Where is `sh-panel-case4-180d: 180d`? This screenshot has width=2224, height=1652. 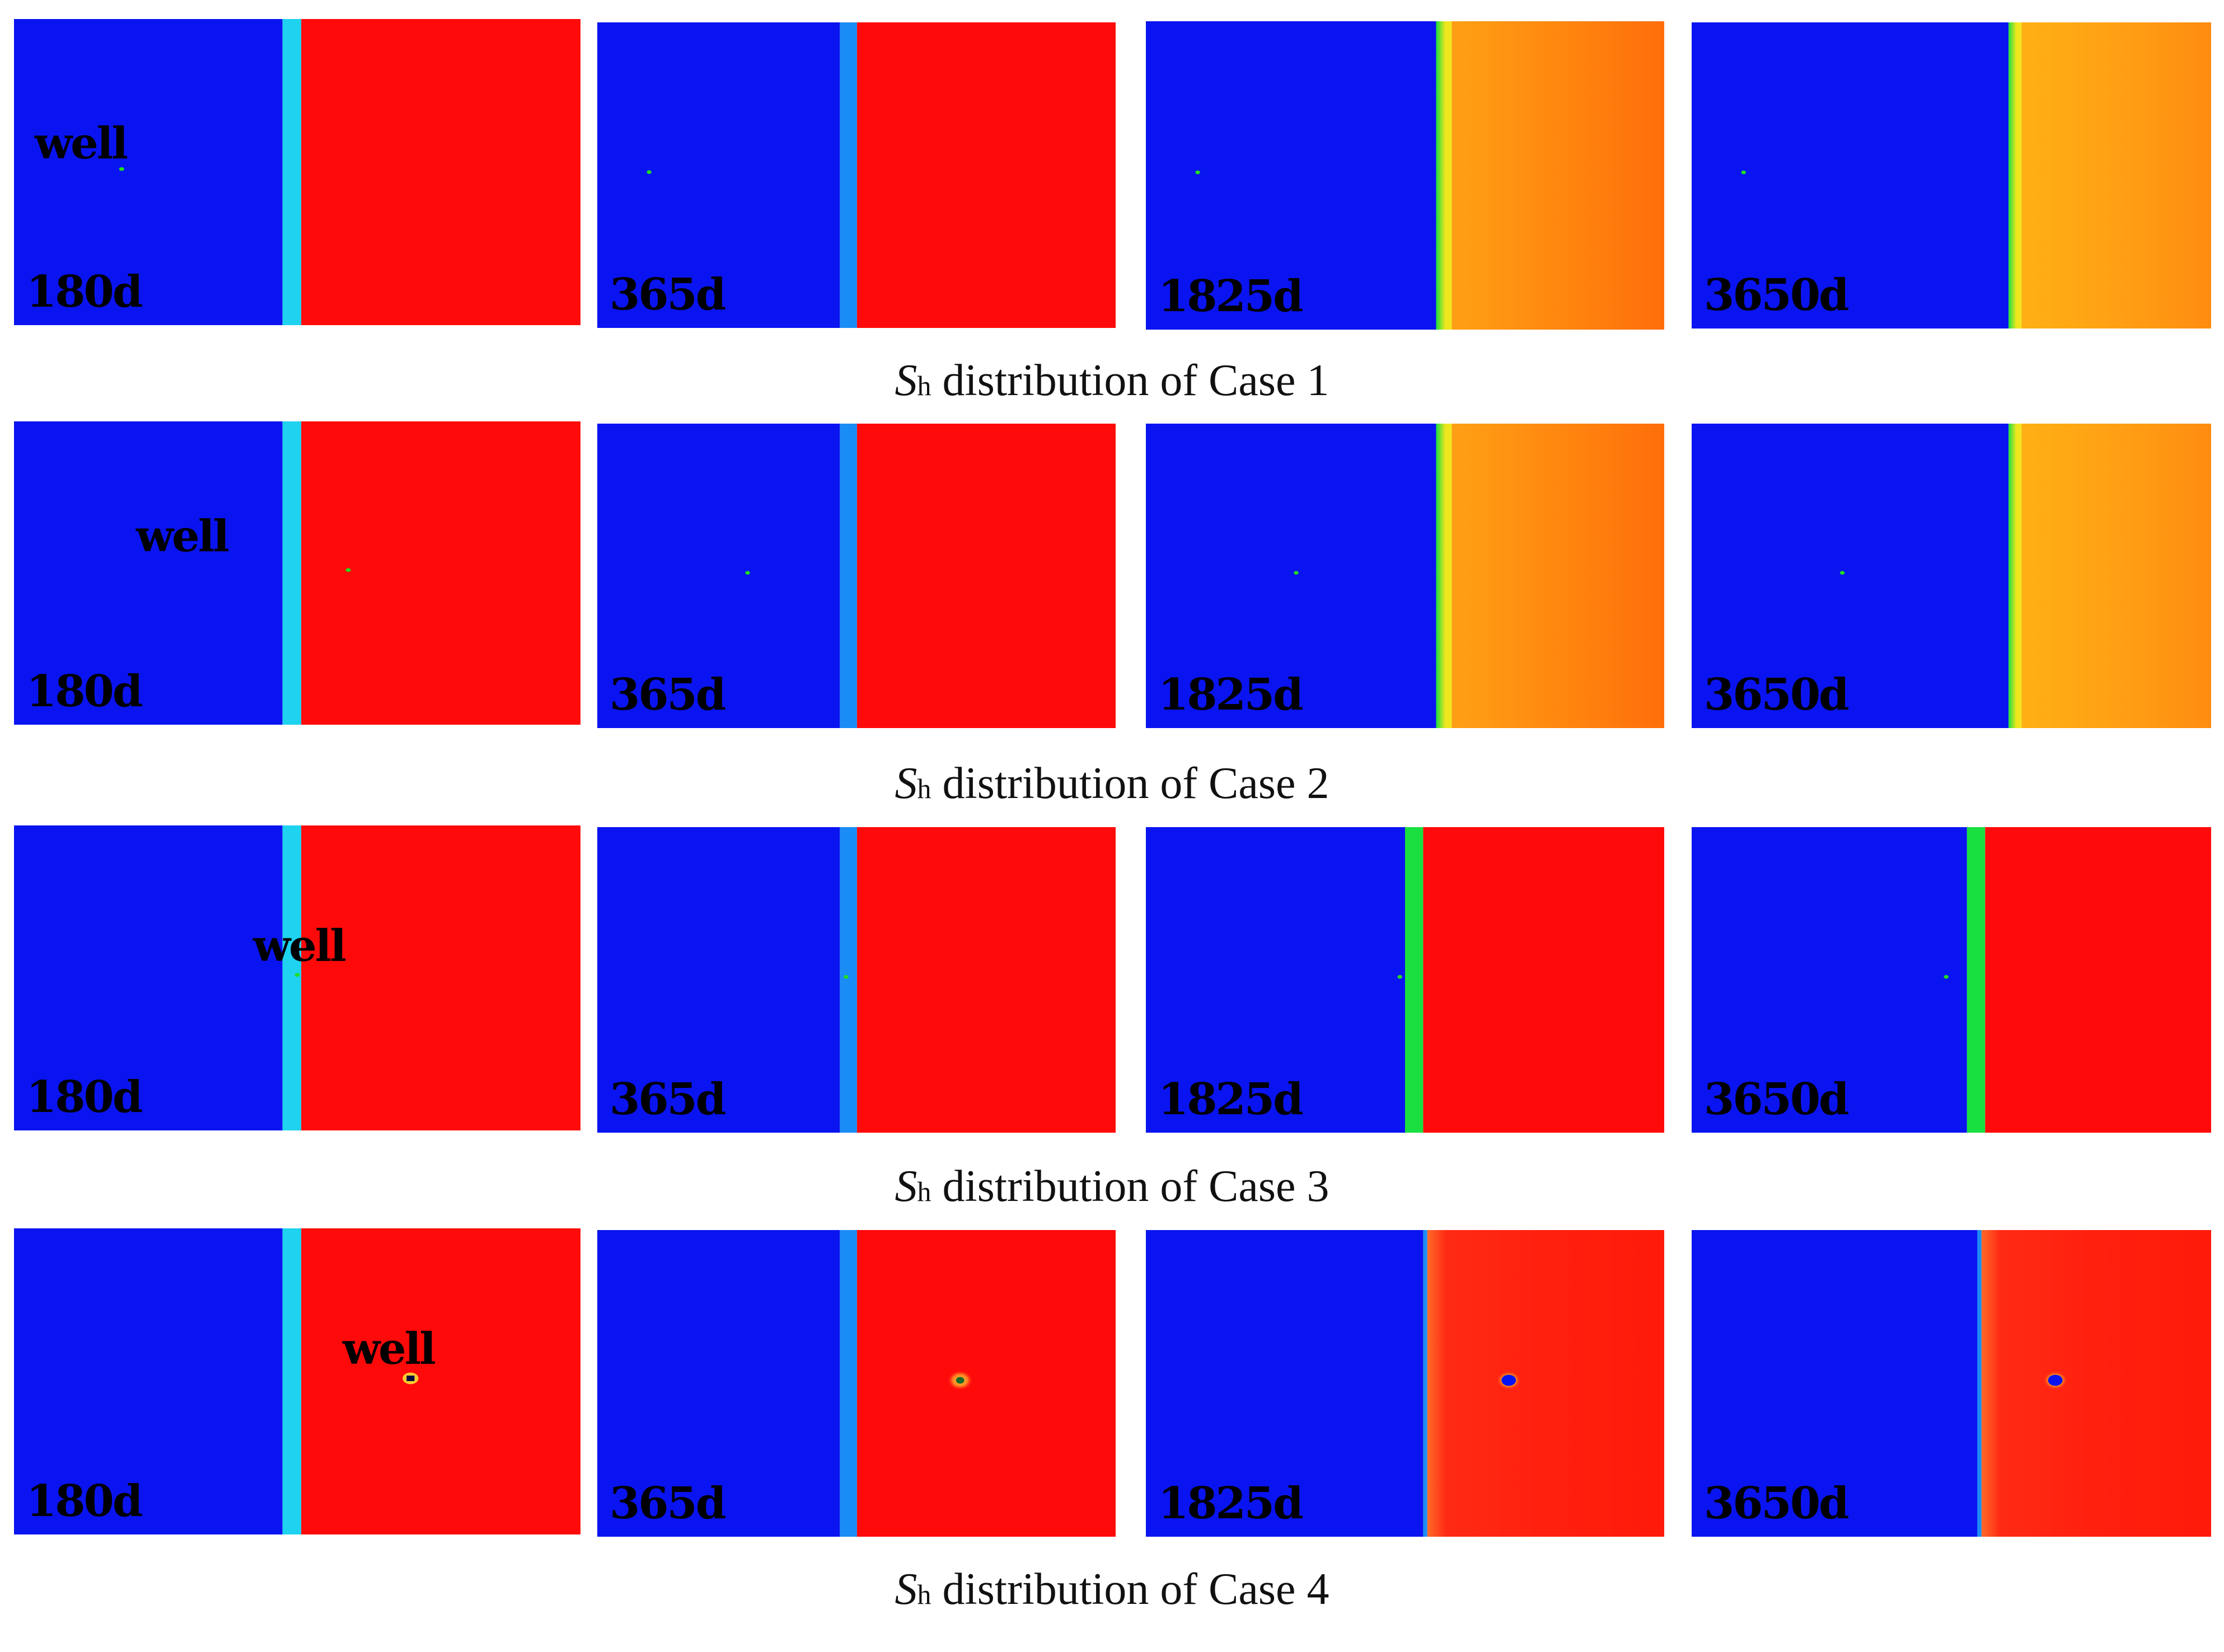
sh-panel-case4-180d: 180d is located at coordinates (297, 1381).